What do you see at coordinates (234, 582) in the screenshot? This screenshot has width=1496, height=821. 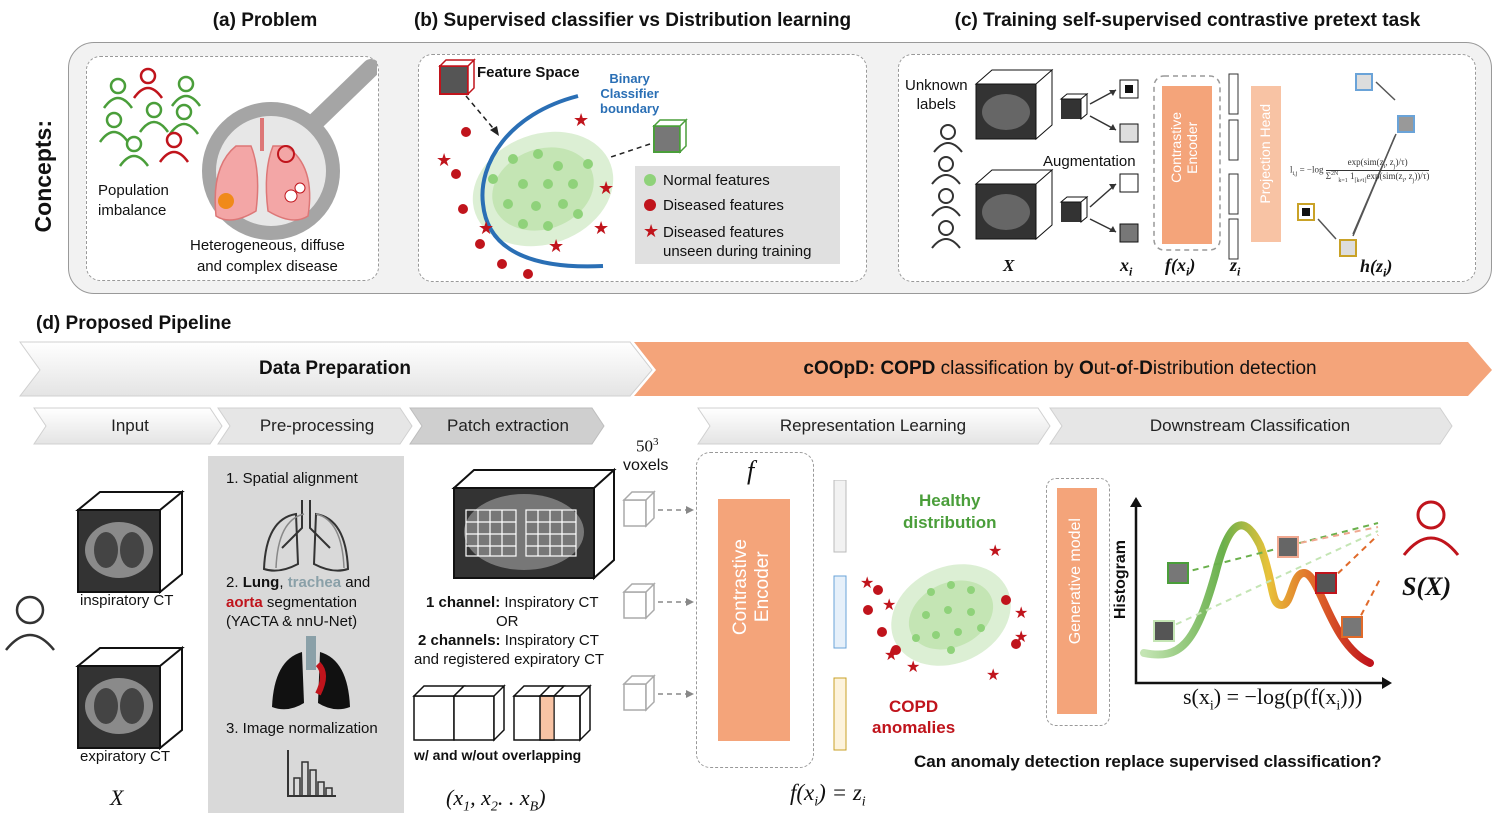 I see `step2-num: 2.` at bounding box center [234, 582].